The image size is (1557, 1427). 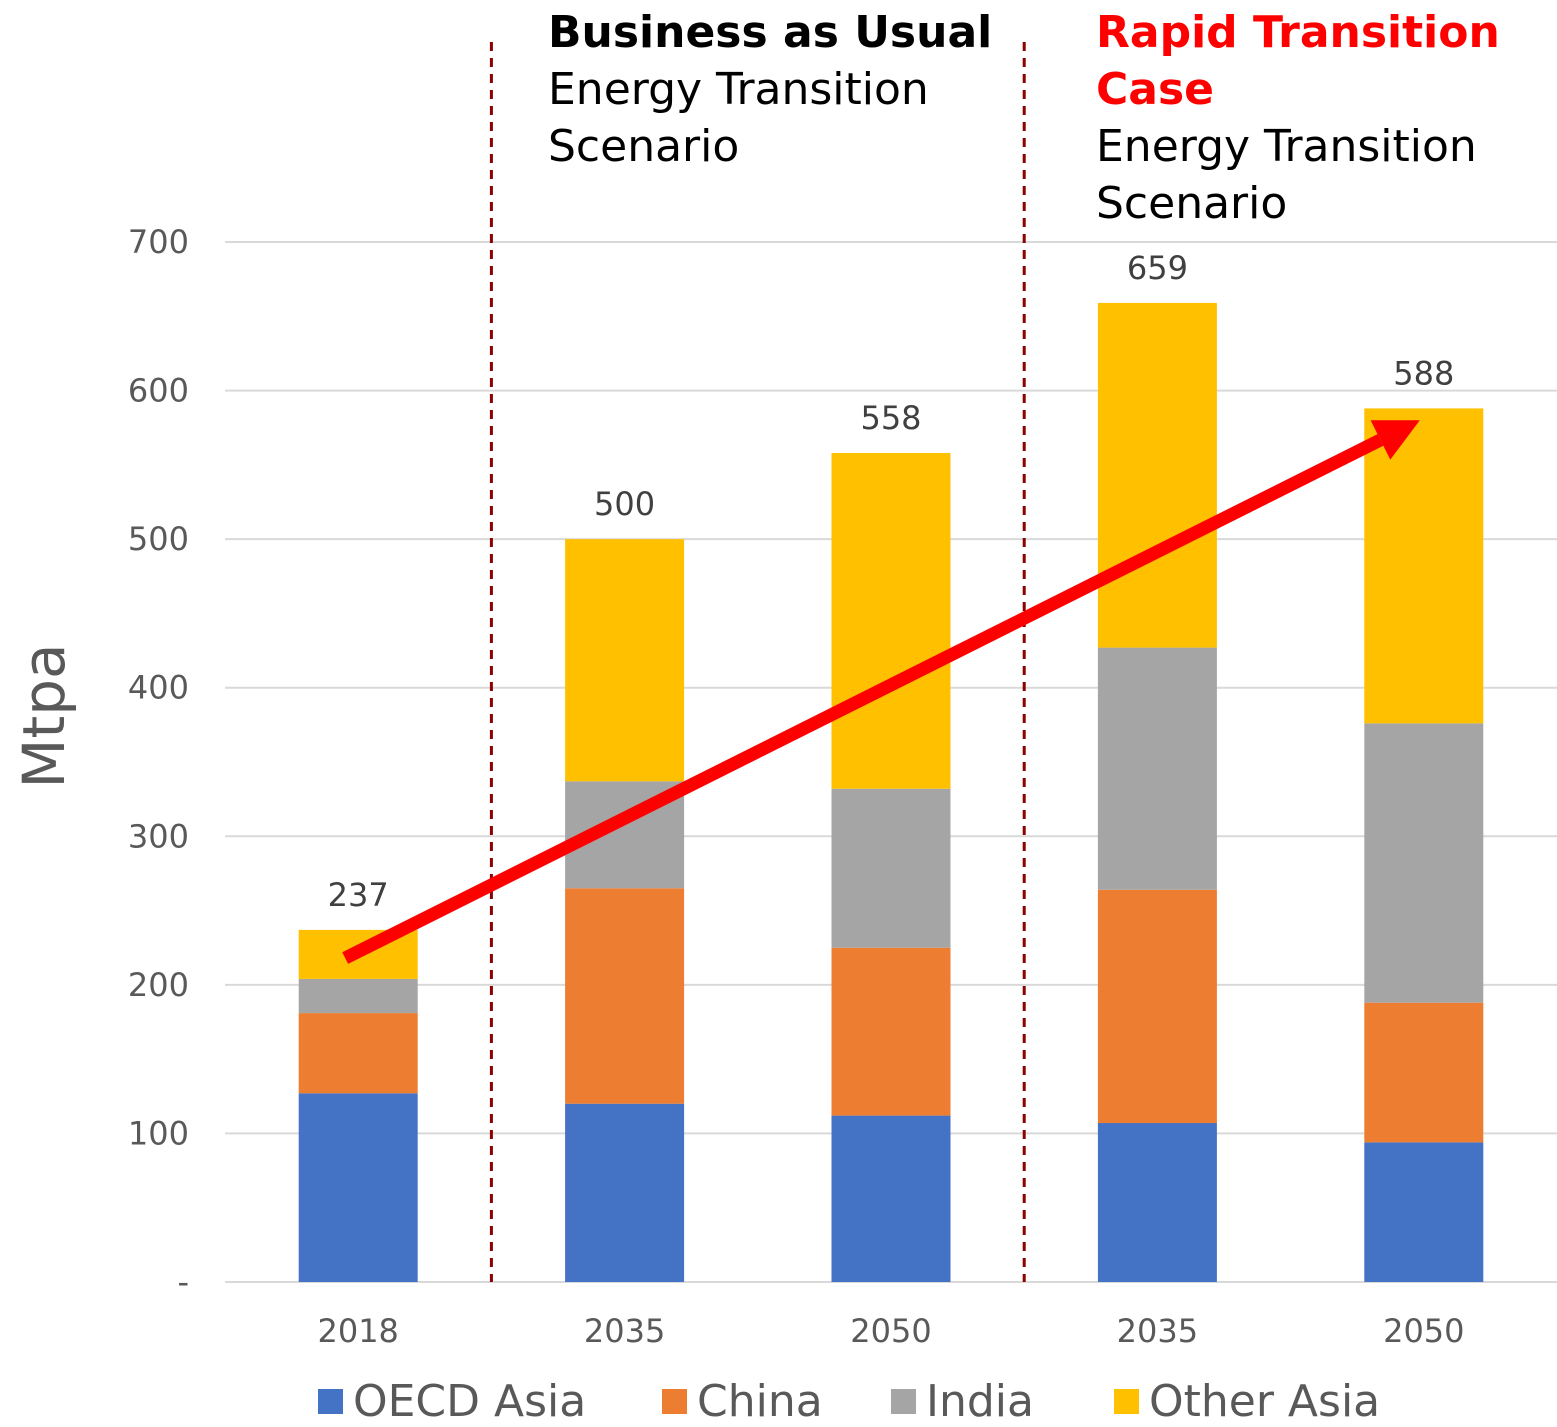 What do you see at coordinates (738, 89) in the screenshot?
I see `annotation-business-as-usual-line1: Energy Transition` at bounding box center [738, 89].